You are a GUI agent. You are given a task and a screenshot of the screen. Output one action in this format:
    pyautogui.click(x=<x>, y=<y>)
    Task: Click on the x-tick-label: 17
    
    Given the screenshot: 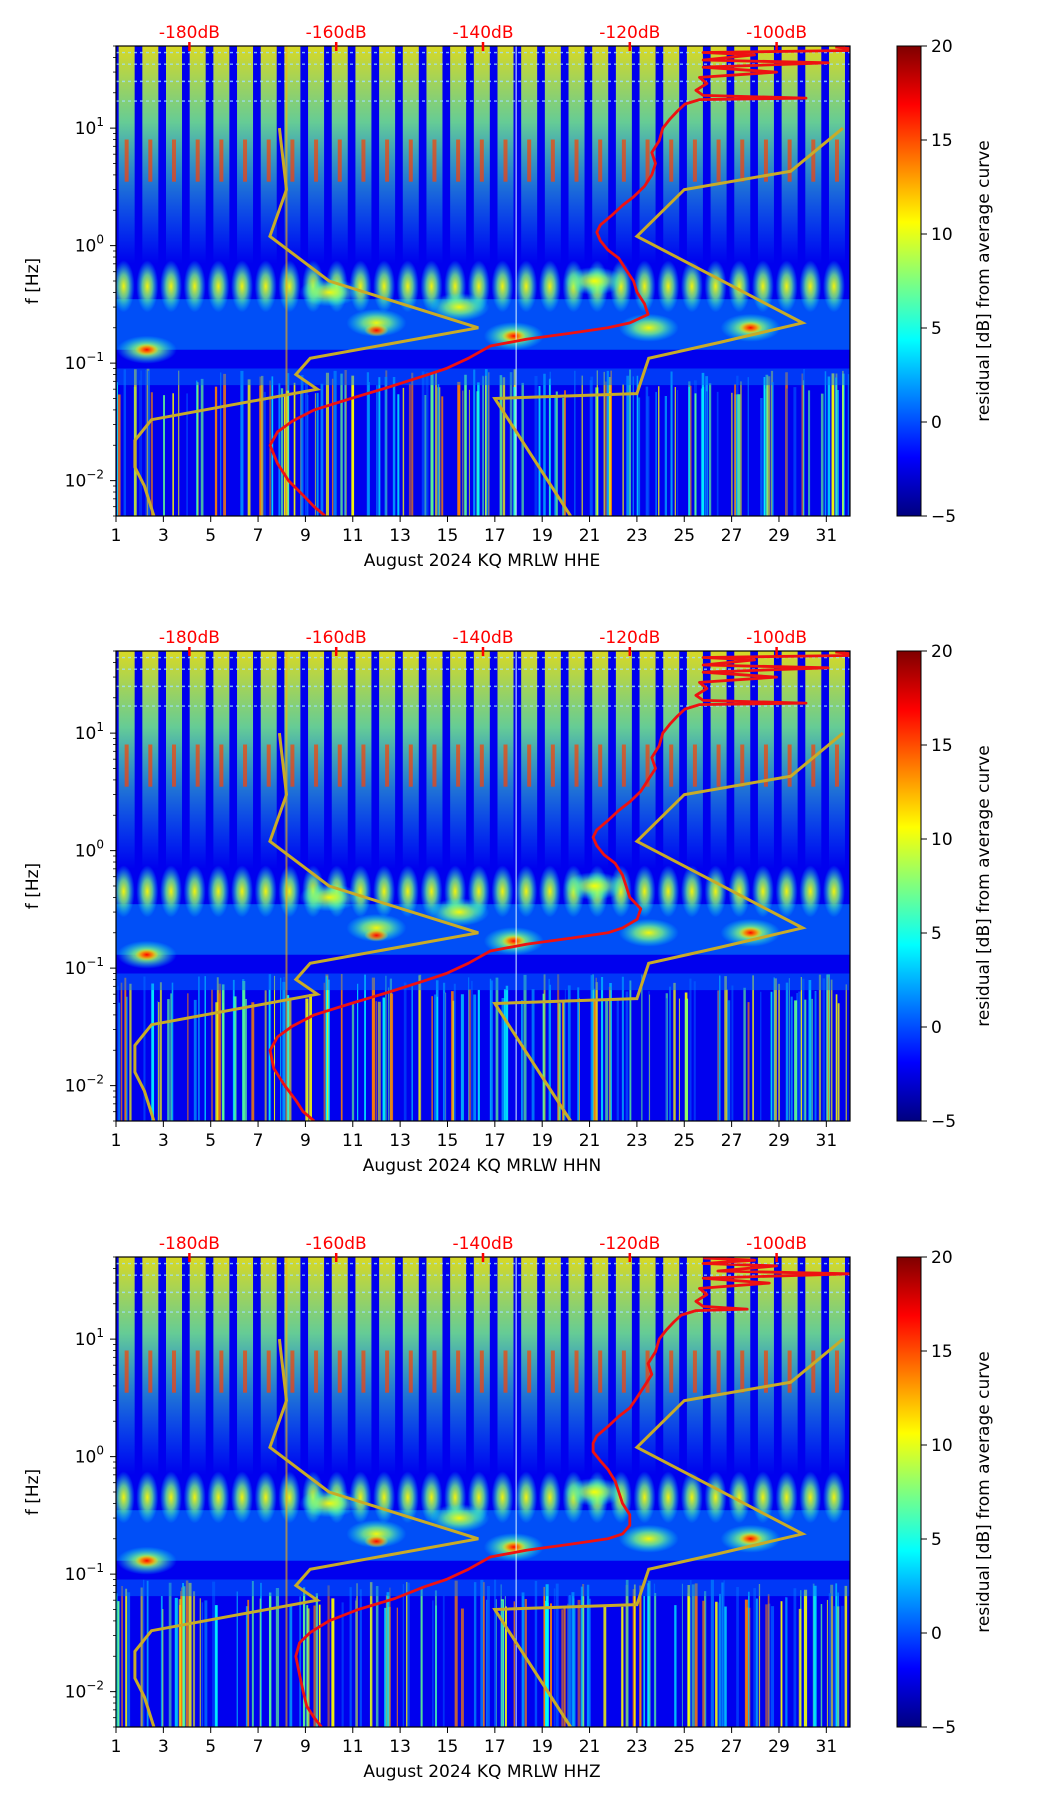 What is the action you would take?
    pyautogui.click(x=495, y=1747)
    